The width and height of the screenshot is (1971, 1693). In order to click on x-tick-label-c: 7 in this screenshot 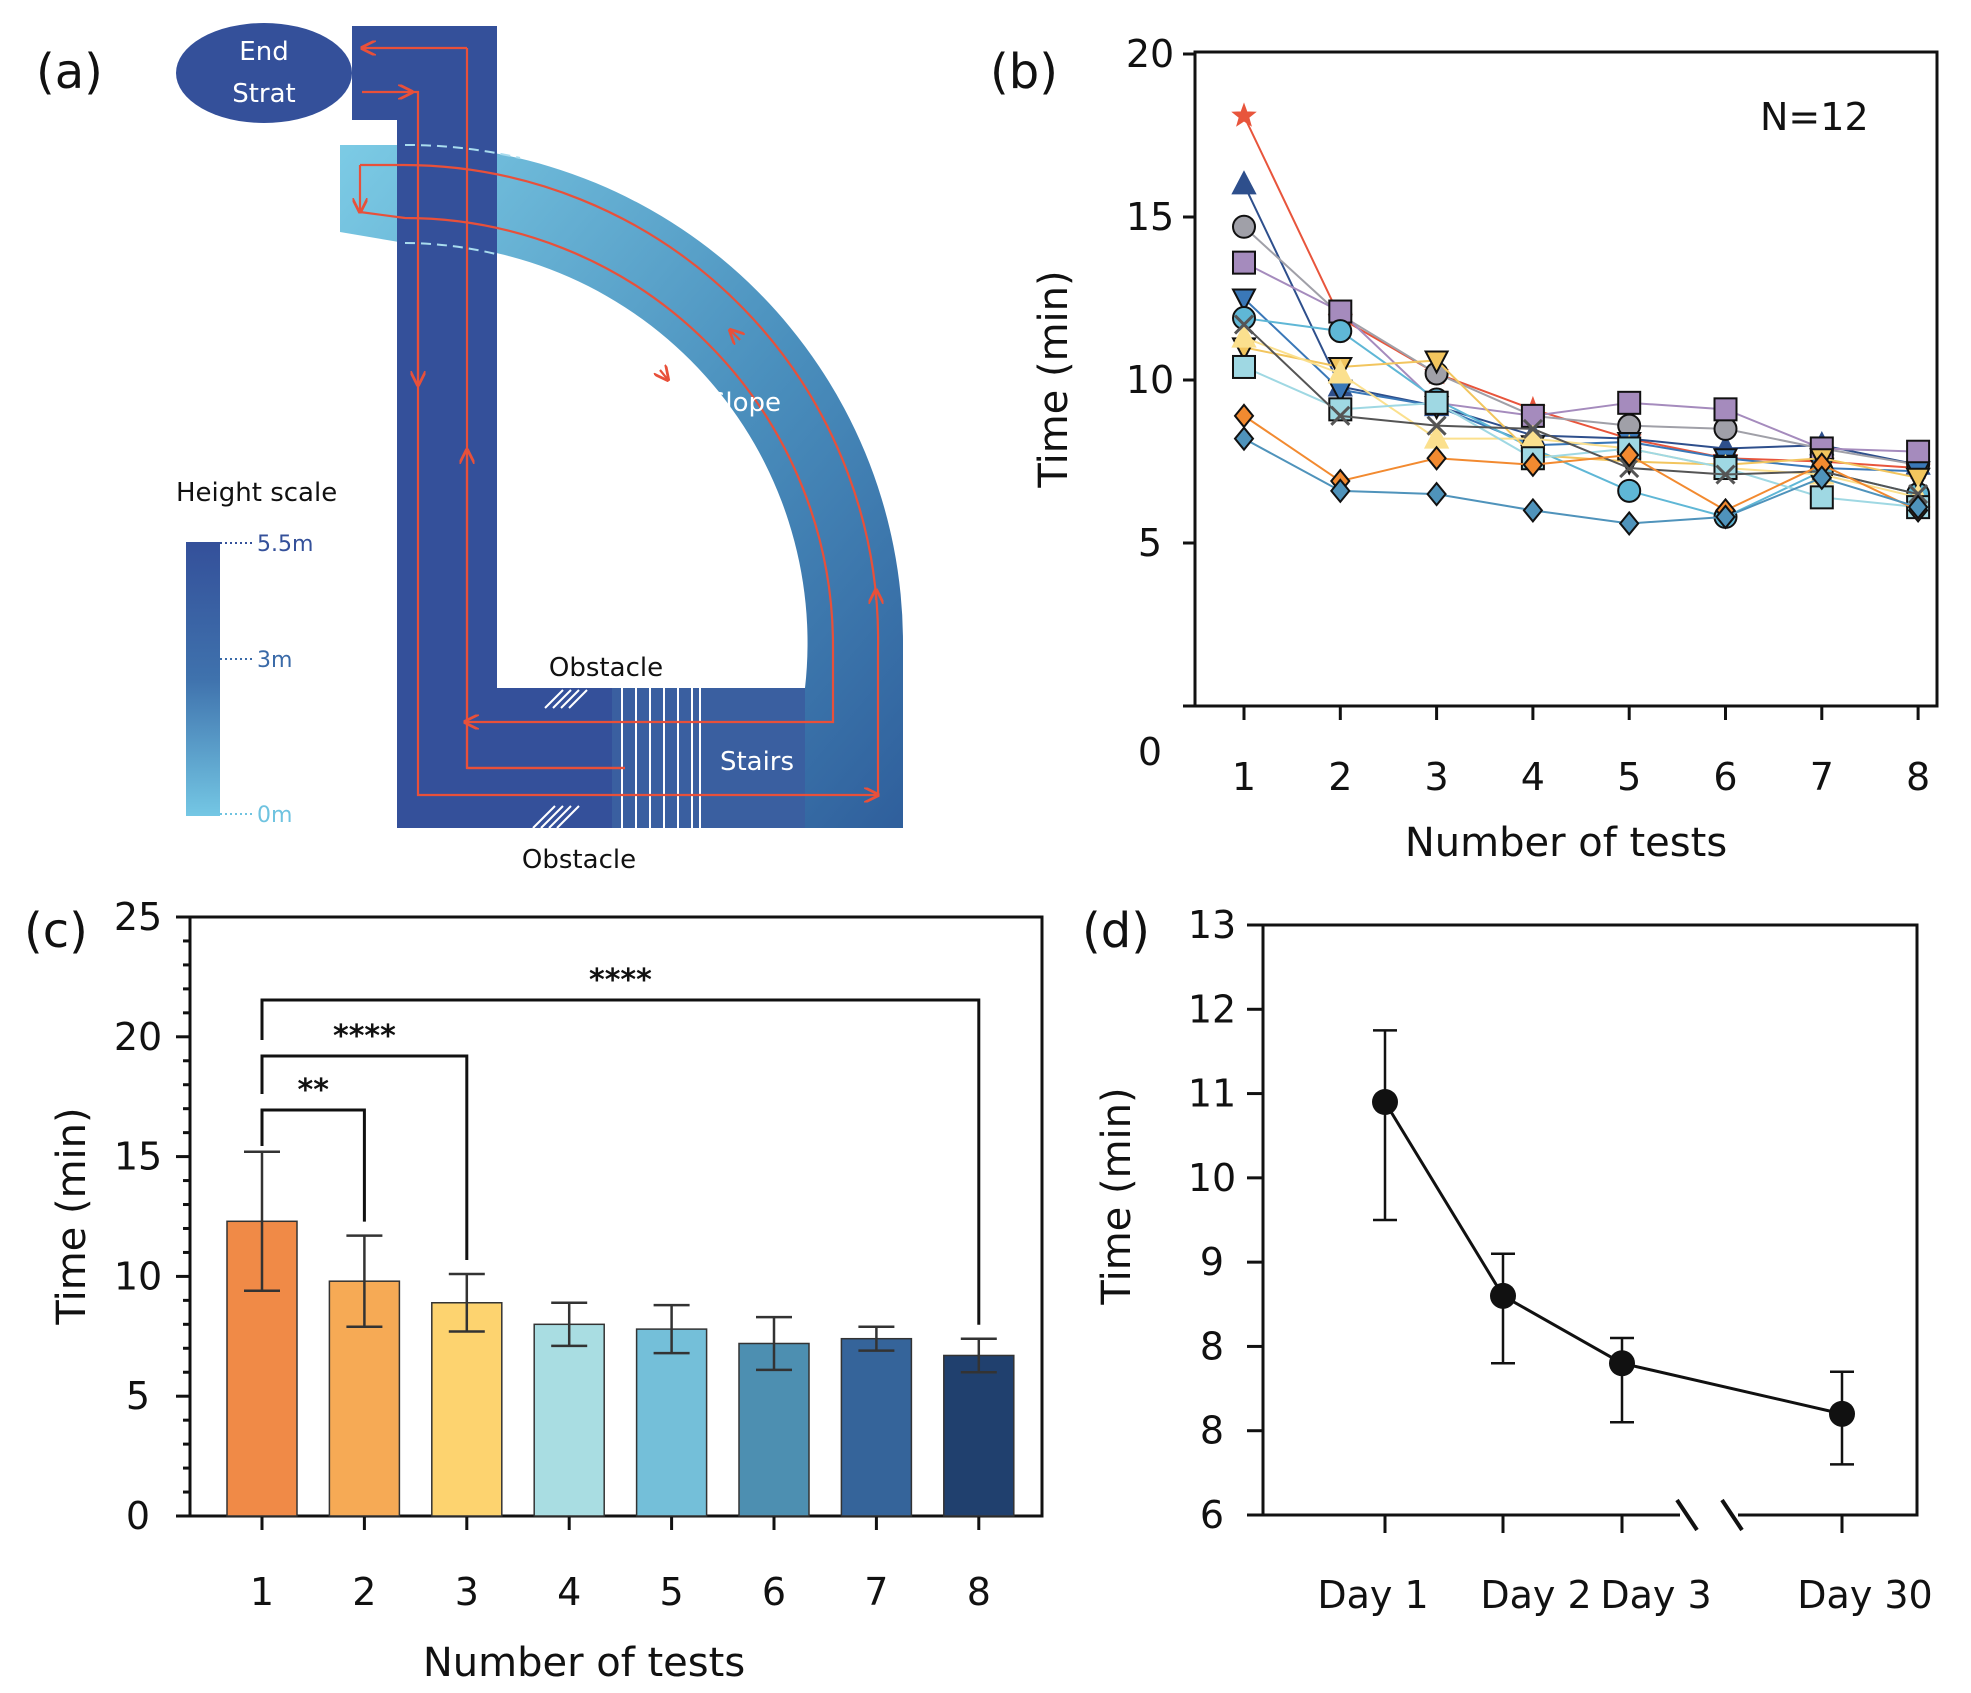, I will do `click(876, 1592)`.